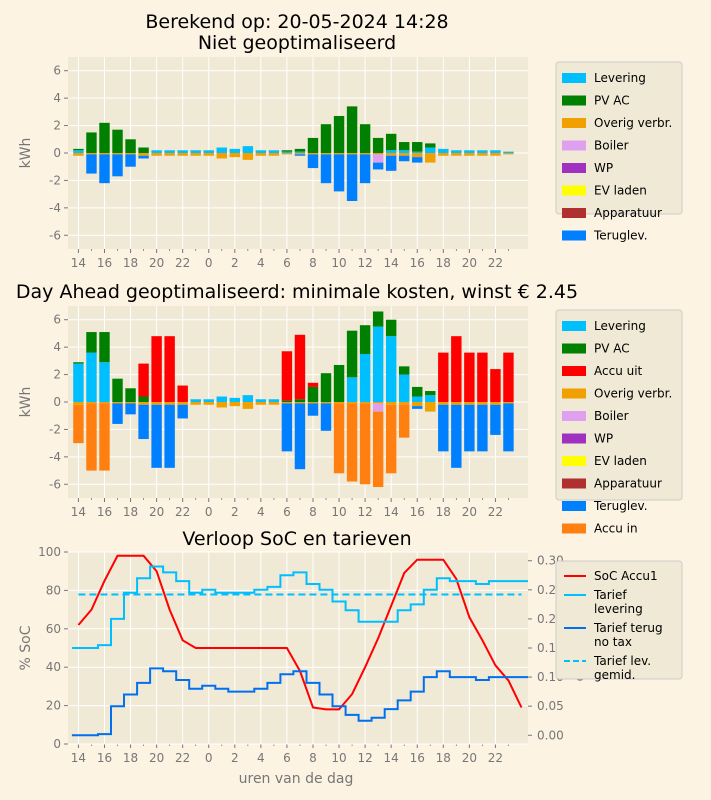 The image size is (711, 800). Describe the element at coordinates (156, 758) in the screenshot. I see `x-tick-label: 20` at that location.